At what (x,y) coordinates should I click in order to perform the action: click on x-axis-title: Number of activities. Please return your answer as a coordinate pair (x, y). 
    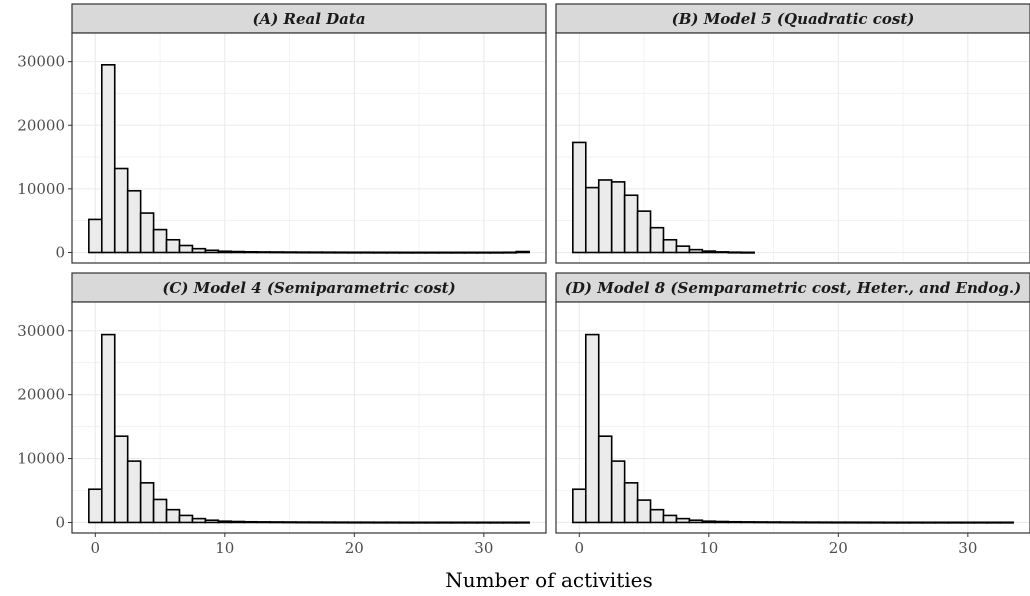
    Looking at the image, I should click on (549, 580).